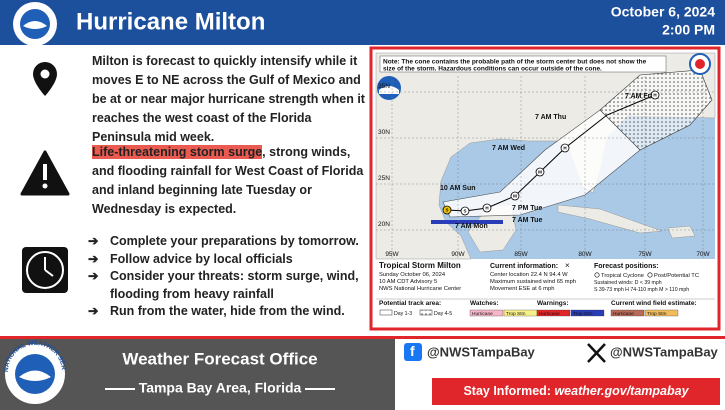 The width and height of the screenshot is (725, 410). I want to click on clock-icon, so click(45, 270).